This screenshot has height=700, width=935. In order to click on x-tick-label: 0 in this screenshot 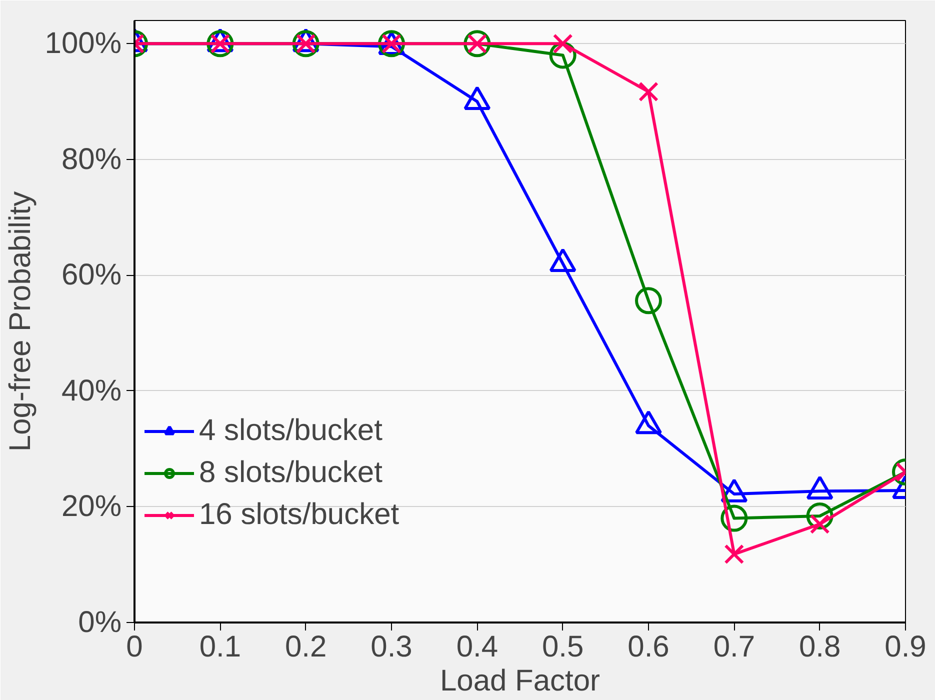, I will do `click(134, 647)`.